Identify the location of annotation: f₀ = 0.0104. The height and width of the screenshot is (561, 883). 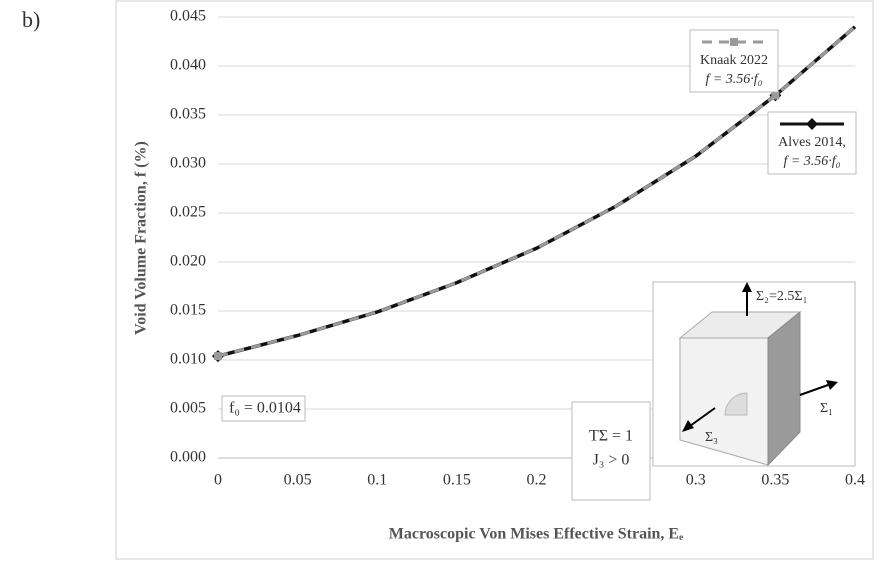
(265, 408).